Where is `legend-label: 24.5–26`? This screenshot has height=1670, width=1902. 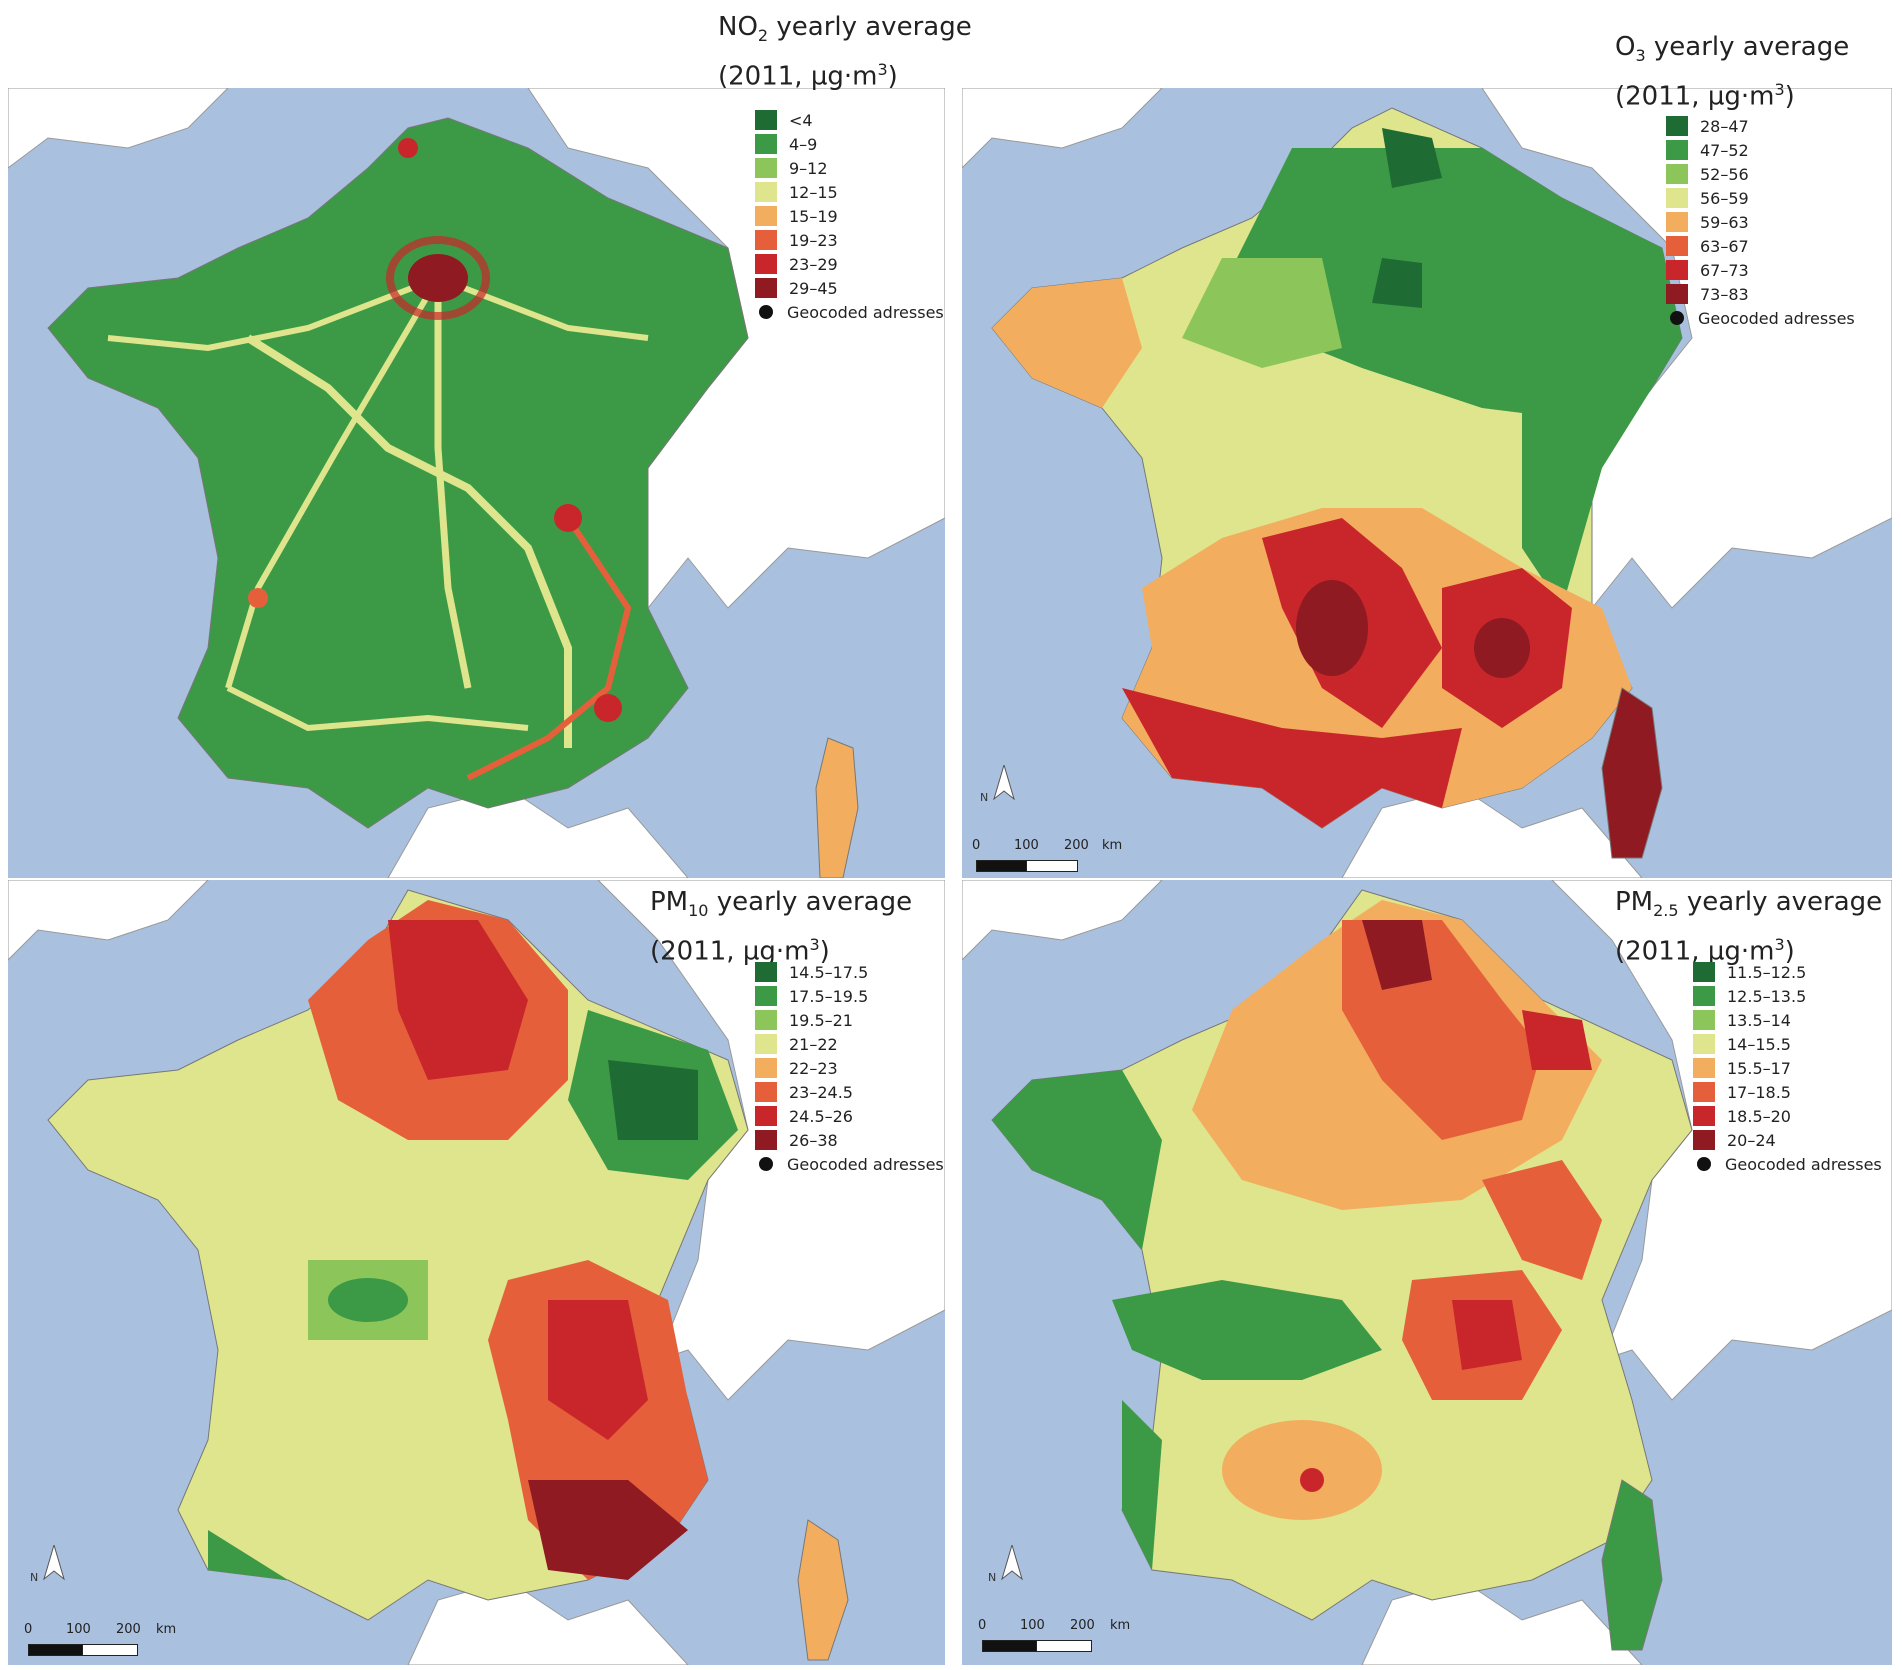 legend-label: 24.5–26 is located at coordinates (821, 1116).